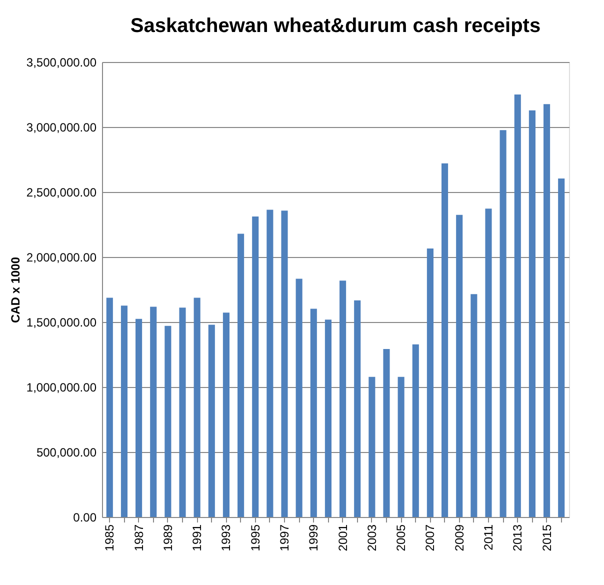 The image size is (604, 585). Describe the element at coordinates (139, 538) in the screenshot. I see `x-tick-label: 1987` at that location.